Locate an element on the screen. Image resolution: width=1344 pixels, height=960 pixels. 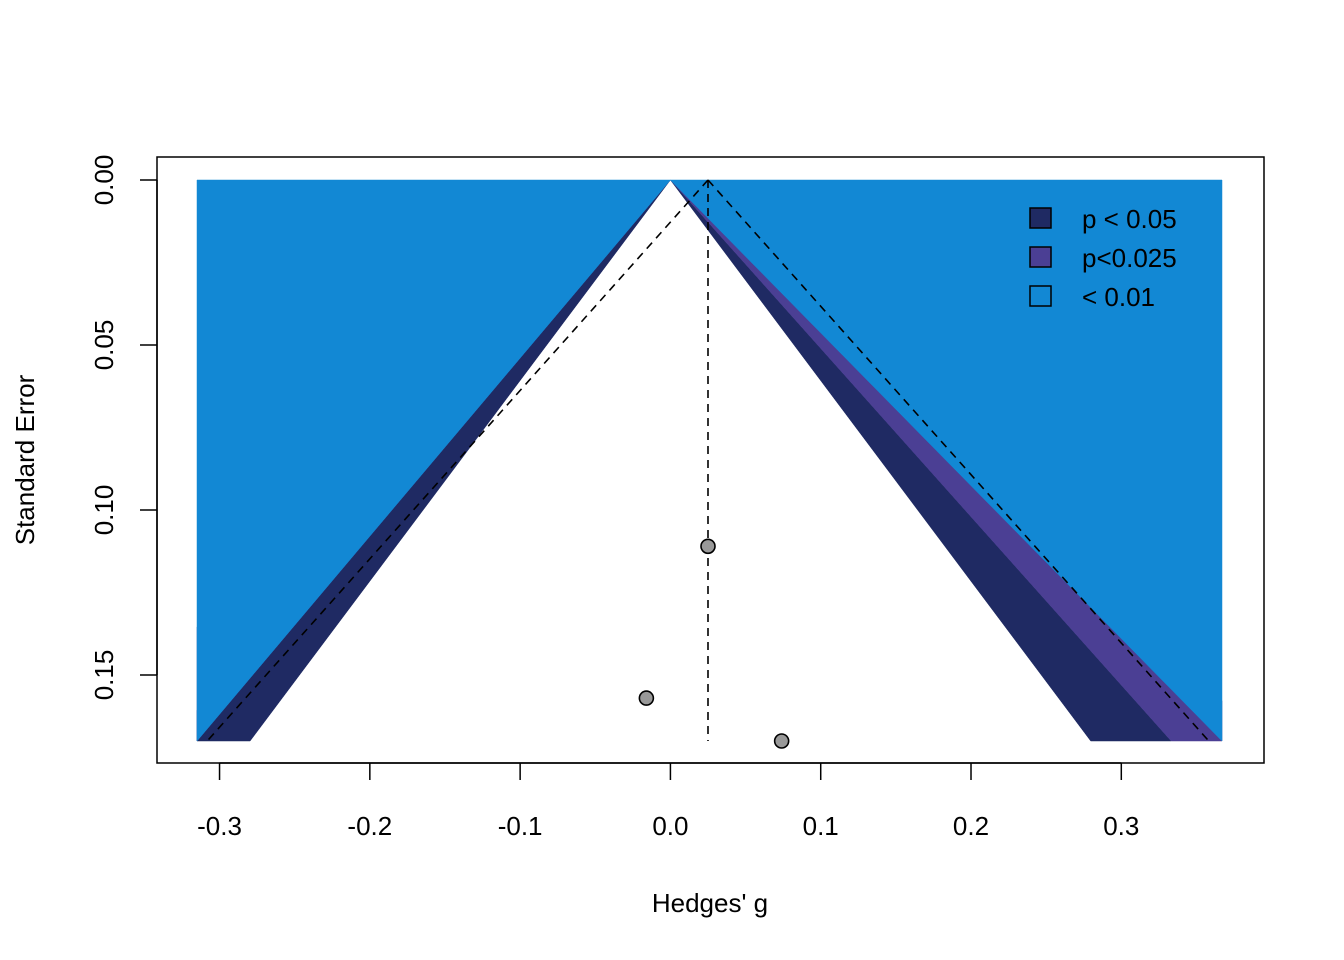
x-tick-label: 0.0 is located at coordinates (670, 826).